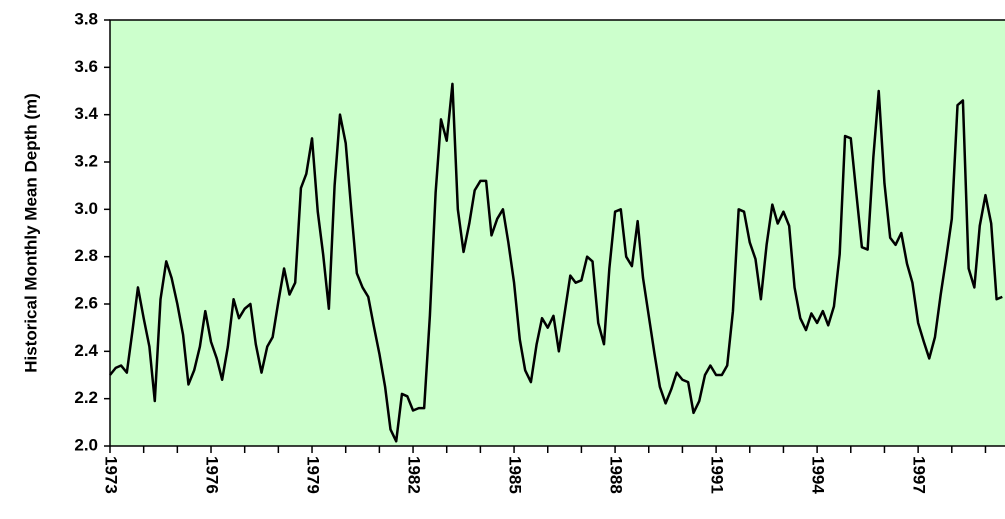 The height and width of the screenshot is (519, 1005). What do you see at coordinates (86, 66) in the screenshot?
I see `y-tick-label: 3.6` at bounding box center [86, 66].